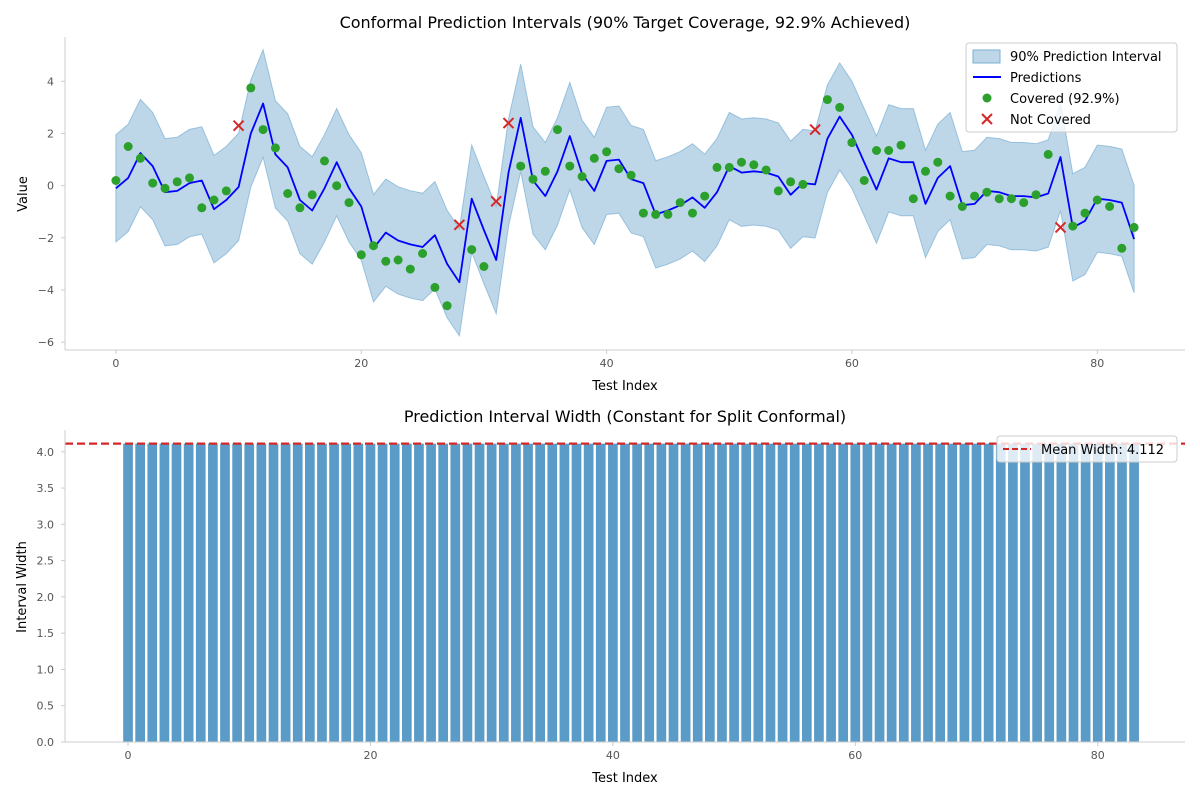 This screenshot has height=804, width=1200. I want to click on bottom-x-axis-label: Test Index, so click(624, 778).